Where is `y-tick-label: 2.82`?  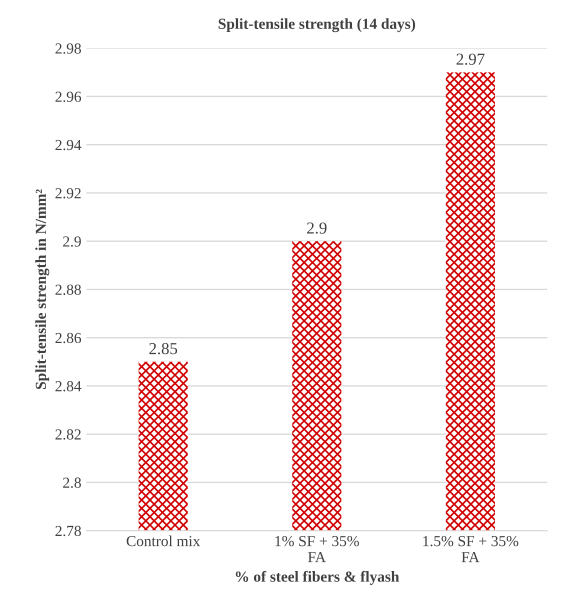 y-tick-label: 2.82 is located at coordinates (68, 434).